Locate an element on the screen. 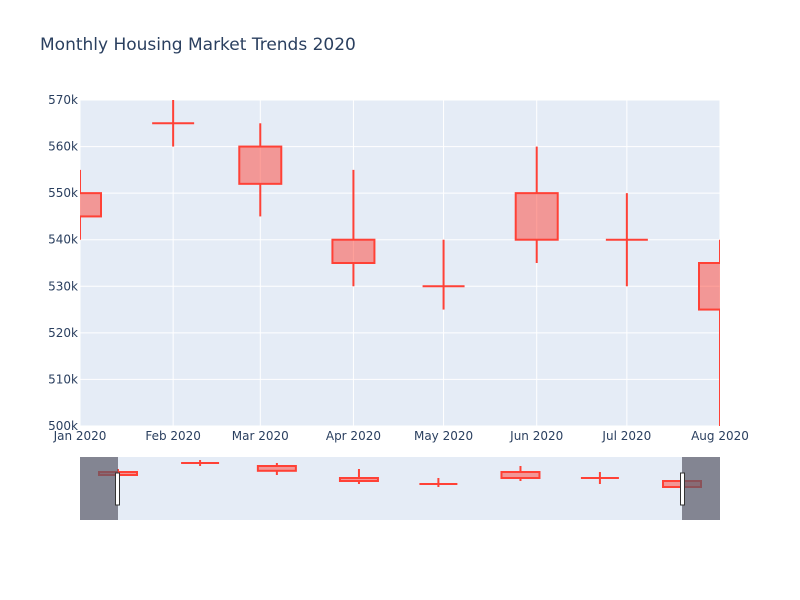 This screenshot has width=800, height=600. y-tick-label: 550k is located at coordinates (63, 193).